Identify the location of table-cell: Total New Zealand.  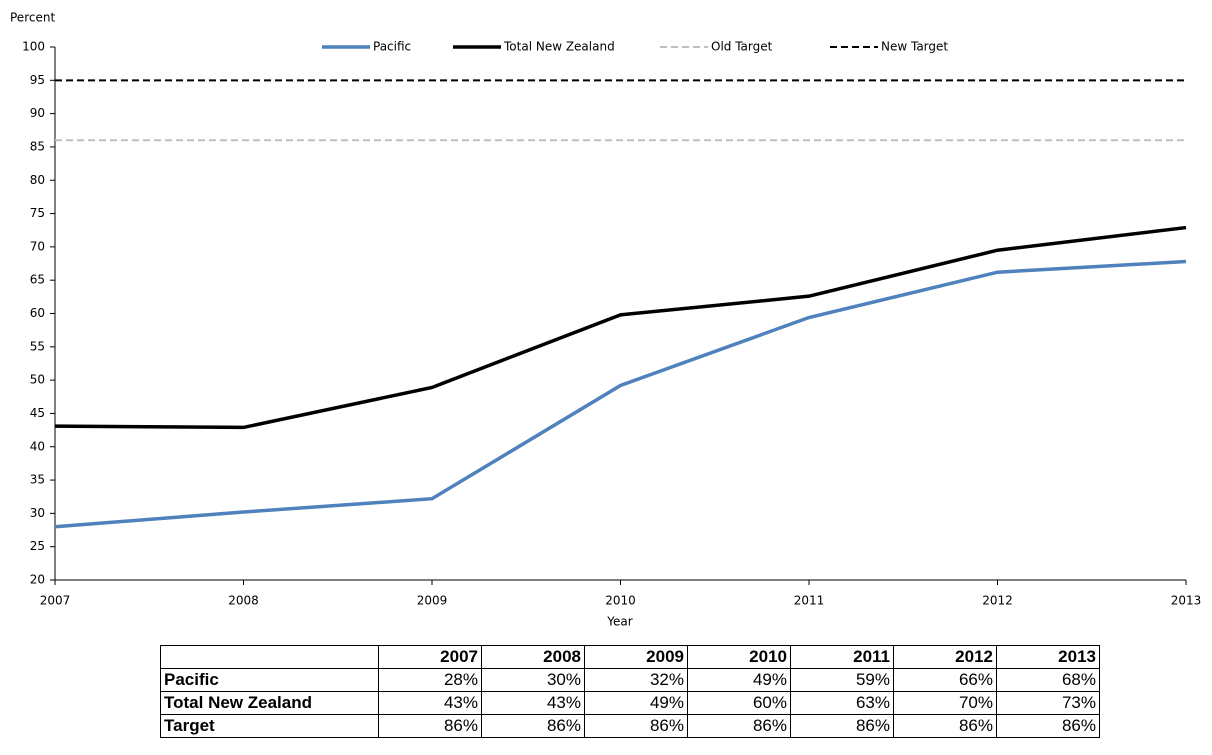
(269, 703).